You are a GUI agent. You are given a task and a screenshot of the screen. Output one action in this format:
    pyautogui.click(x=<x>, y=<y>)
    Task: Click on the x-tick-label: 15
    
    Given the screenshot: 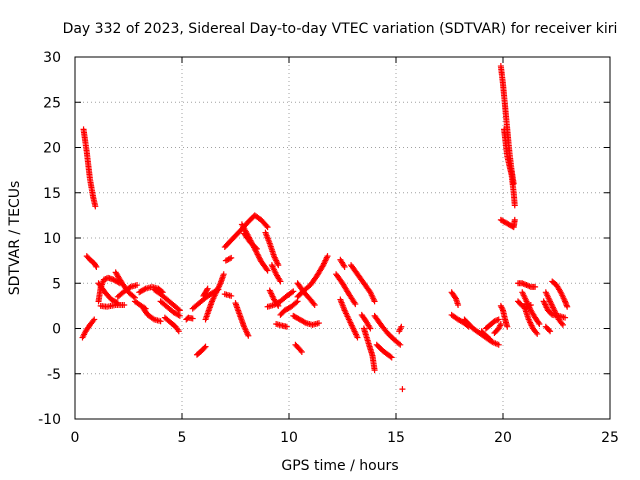 What is the action you would take?
    pyautogui.click(x=396, y=438)
    